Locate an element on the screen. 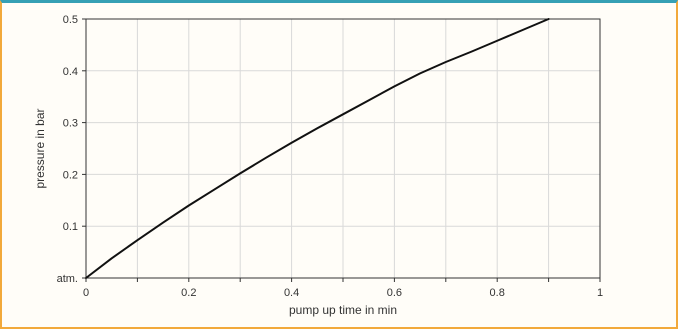 The width and height of the screenshot is (678, 329). x-tick-label: 0 is located at coordinates (86, 293).